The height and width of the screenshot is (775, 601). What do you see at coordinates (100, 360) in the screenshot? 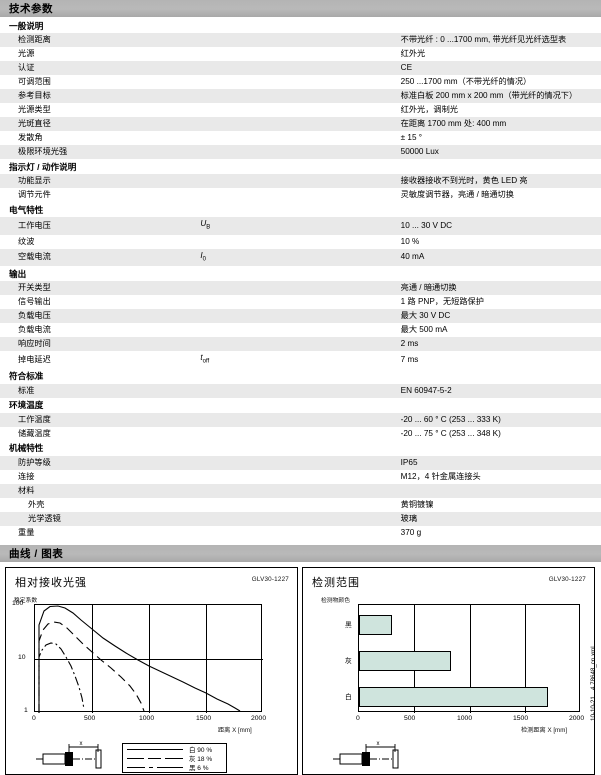
I see `spec-label: 掉电延迟` at bounding box center [100, 360].